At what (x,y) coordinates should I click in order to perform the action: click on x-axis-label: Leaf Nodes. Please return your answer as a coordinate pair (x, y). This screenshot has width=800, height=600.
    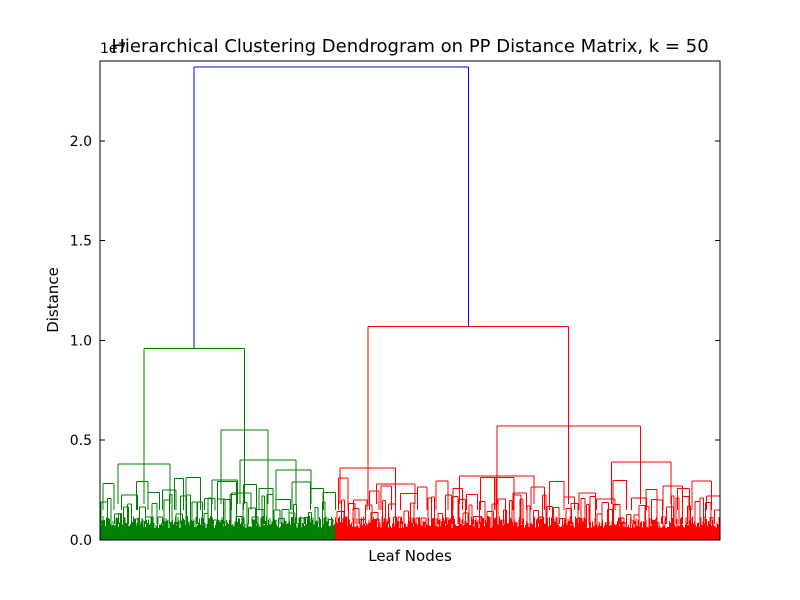
    Looking at the image, I should click on (410, 556).